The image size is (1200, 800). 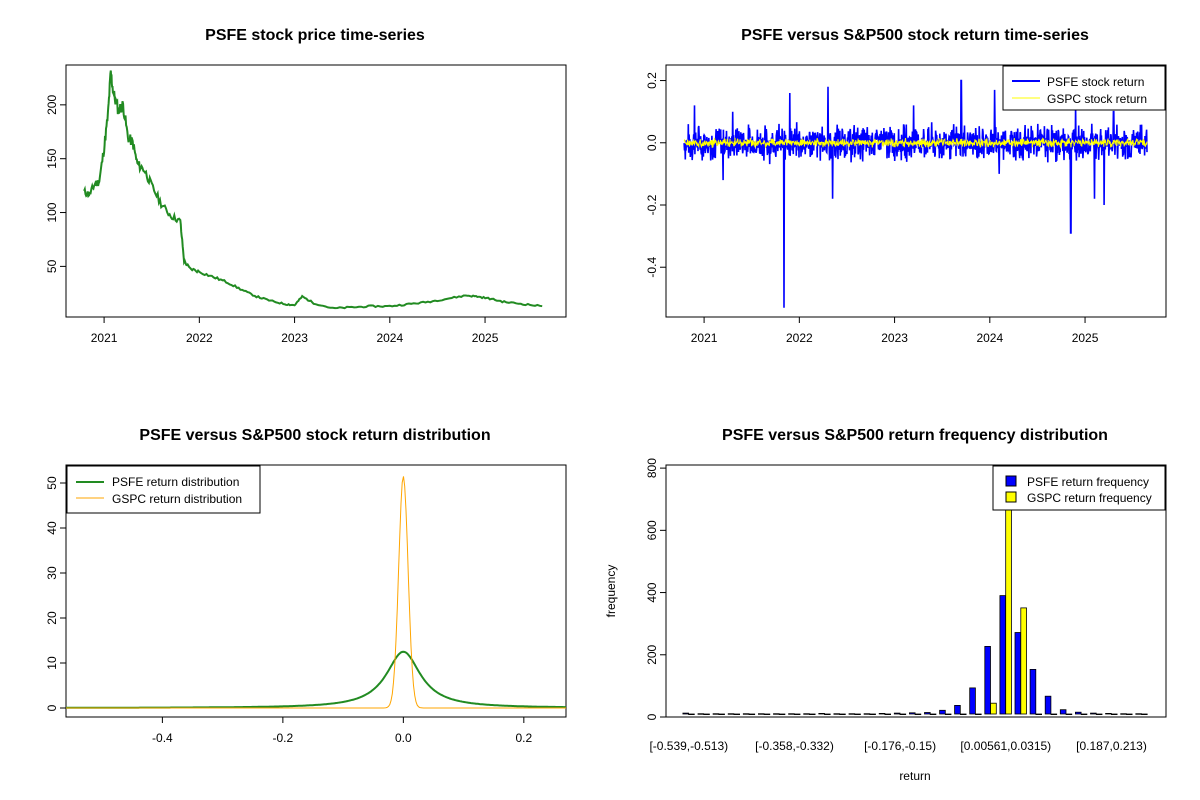 I want to click on legend-label-psfe: PSFE return frequency, so click(x=1088, y=482).